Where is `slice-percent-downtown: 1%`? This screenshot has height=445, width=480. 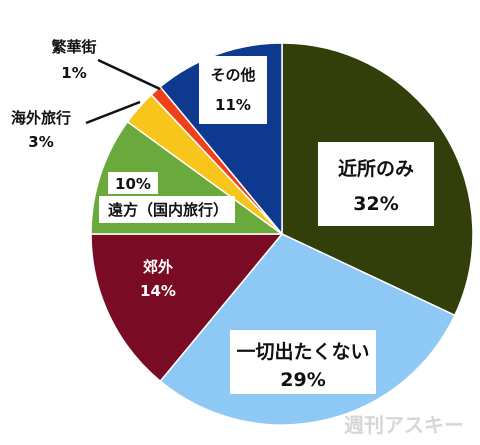
slice-percent-downtown: 1% is located at coordinates (73, 73).